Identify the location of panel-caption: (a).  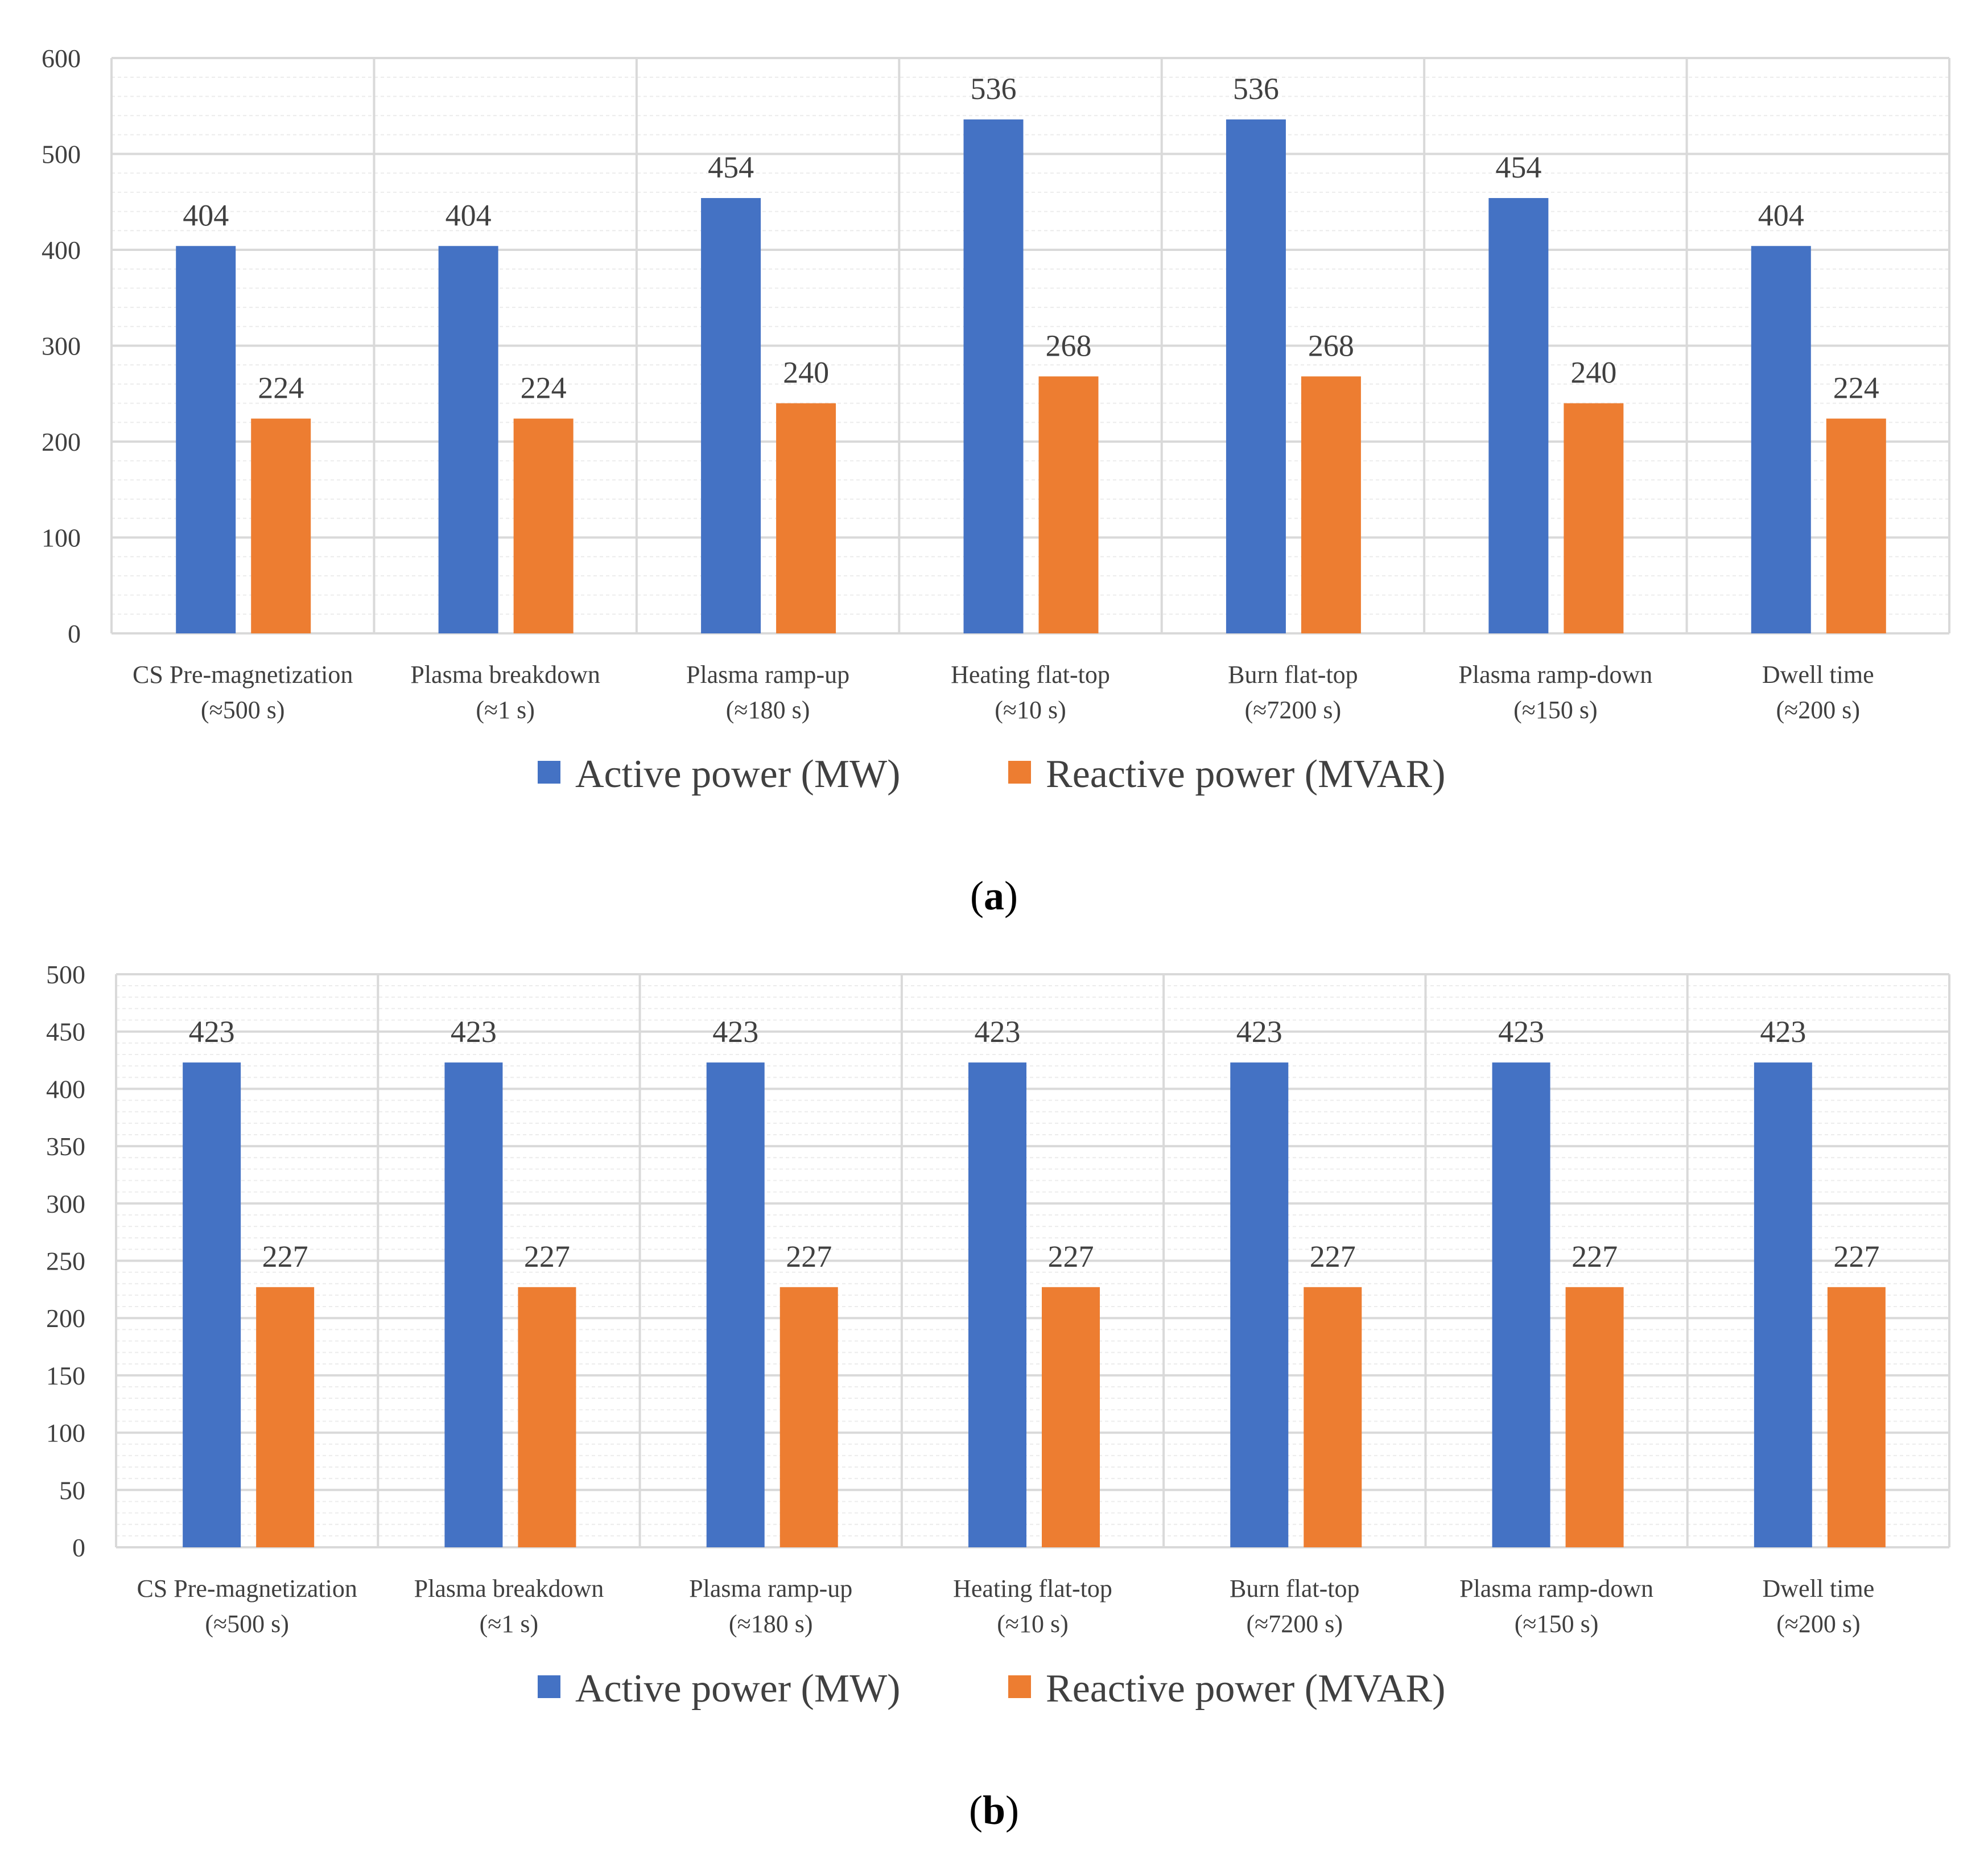
(994, 896).